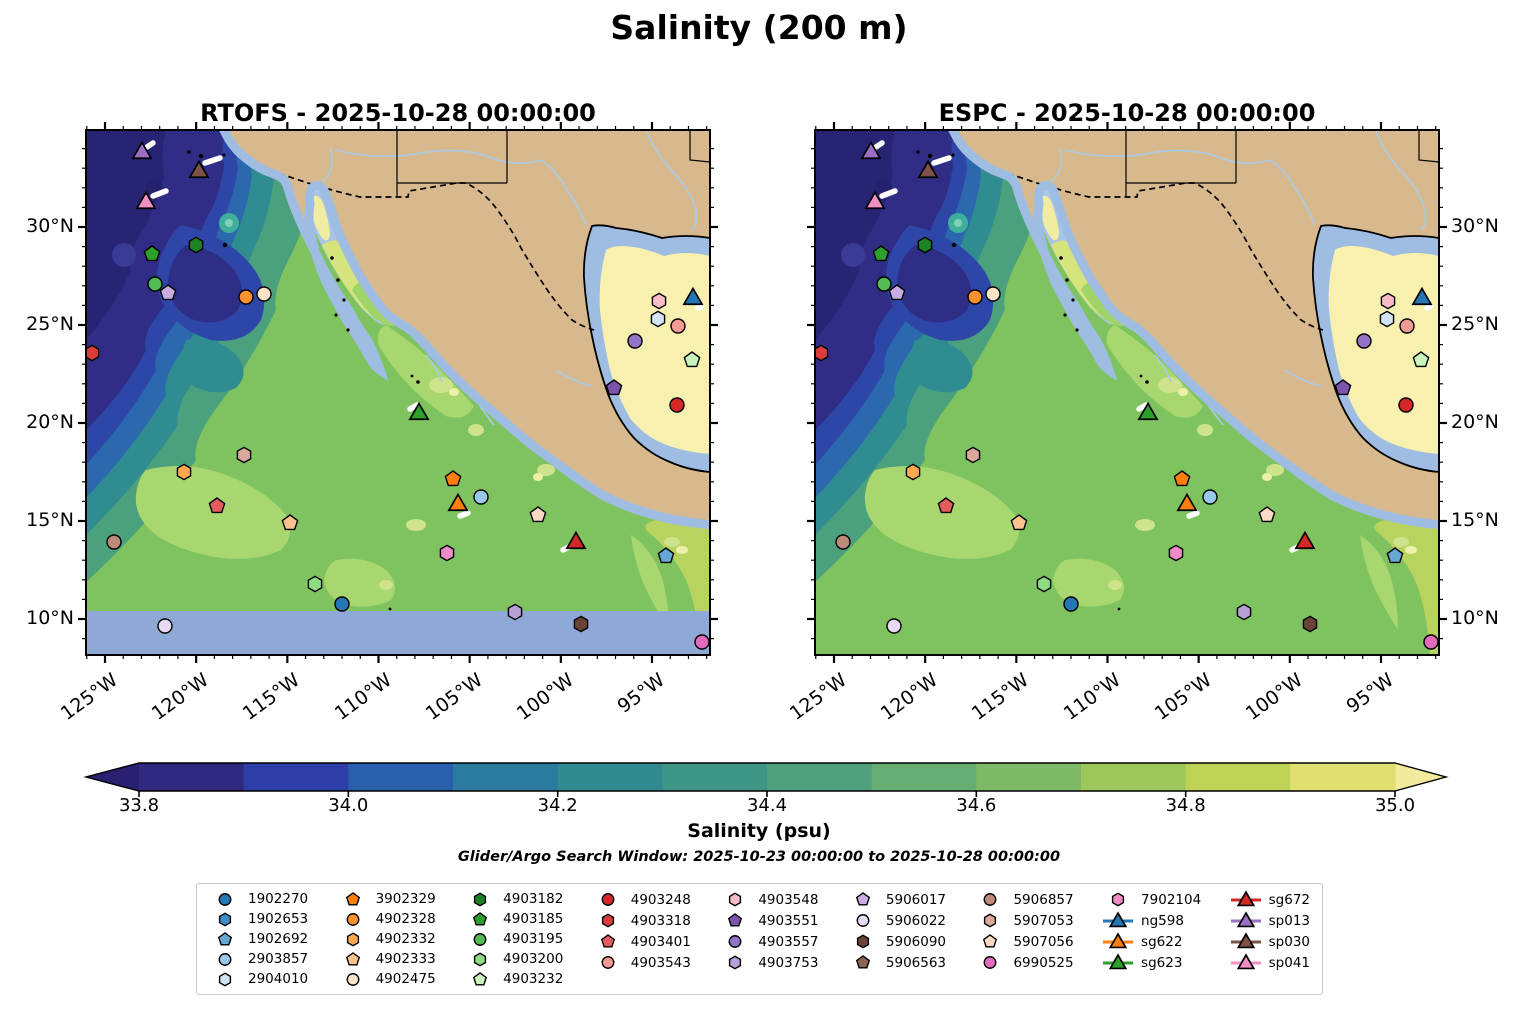  Describe the element at coordinates (386, 939) in the screenshot. I see `legend-entry-4902332: 4902332` at that location.